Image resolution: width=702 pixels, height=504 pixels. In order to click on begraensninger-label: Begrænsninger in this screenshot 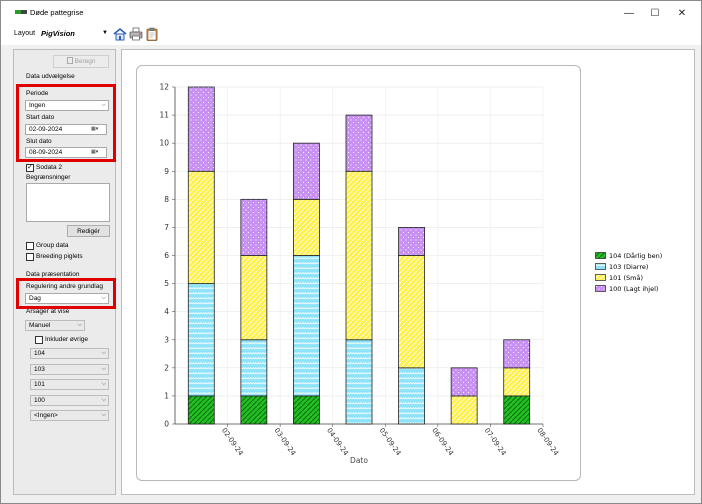, I will do `click(48, 177)`.